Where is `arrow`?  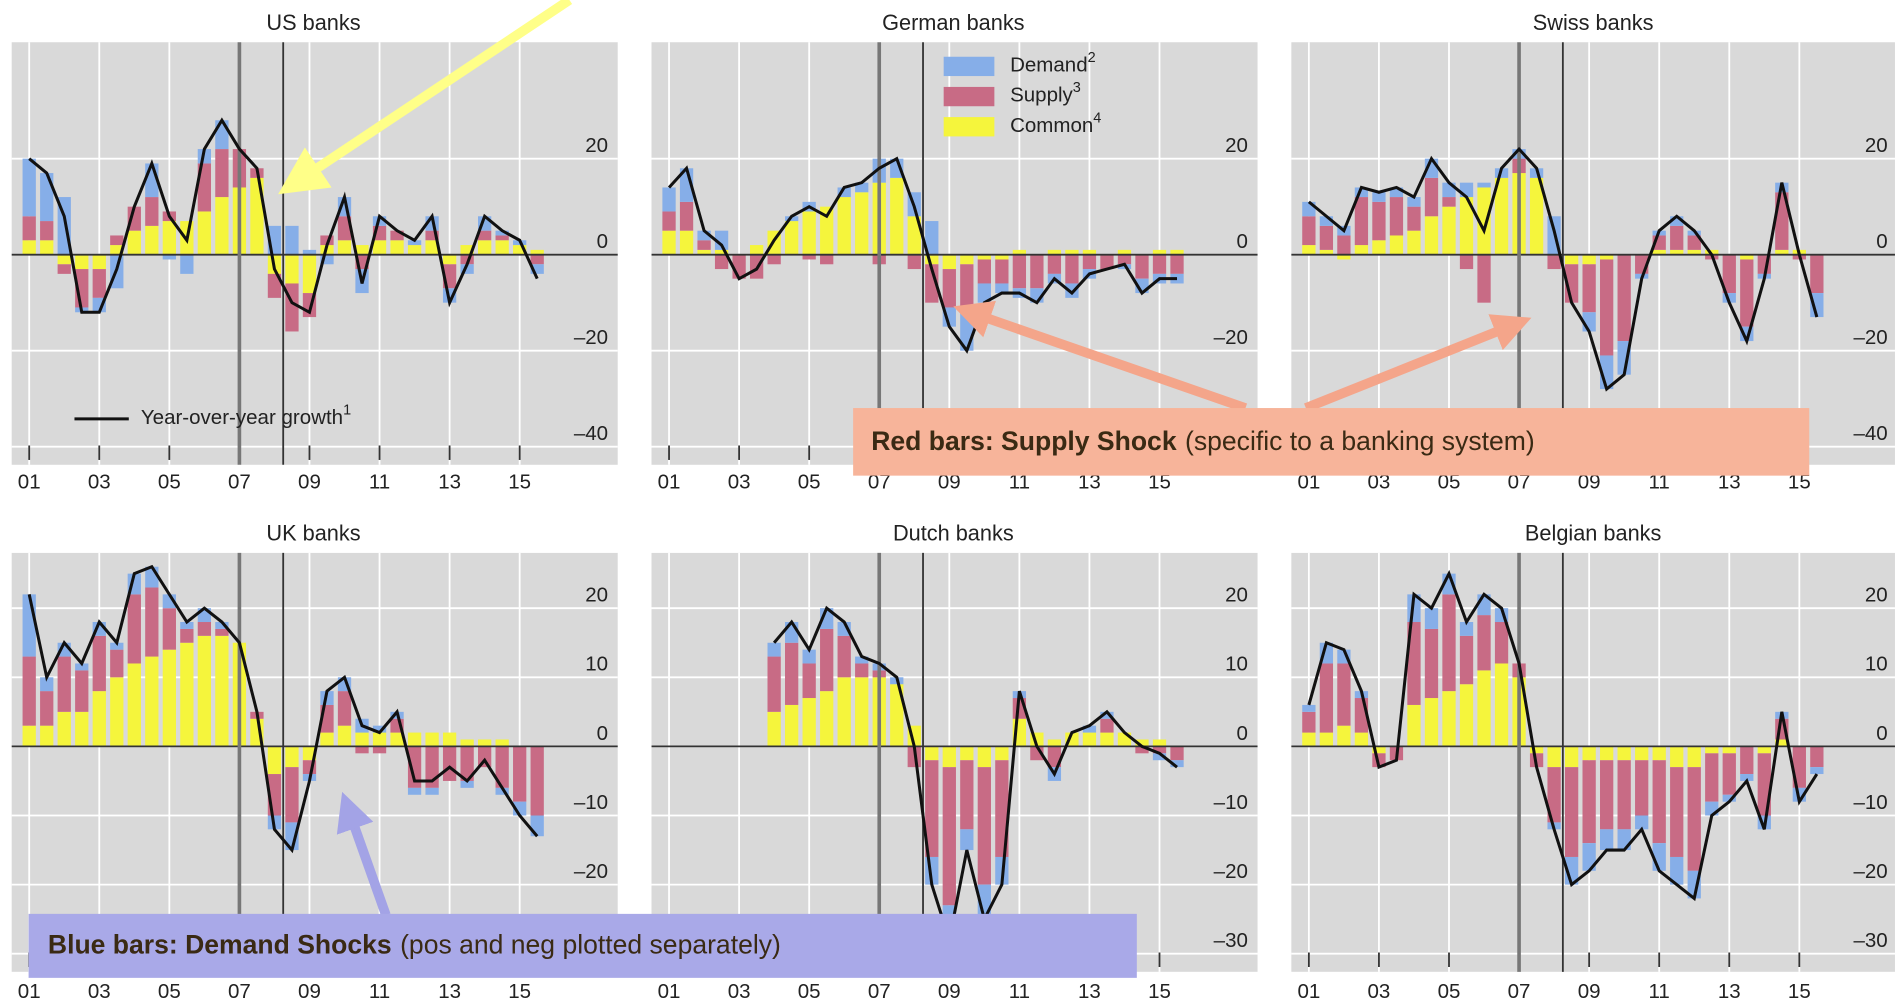
arrow is located at coordinates (1100, 356).